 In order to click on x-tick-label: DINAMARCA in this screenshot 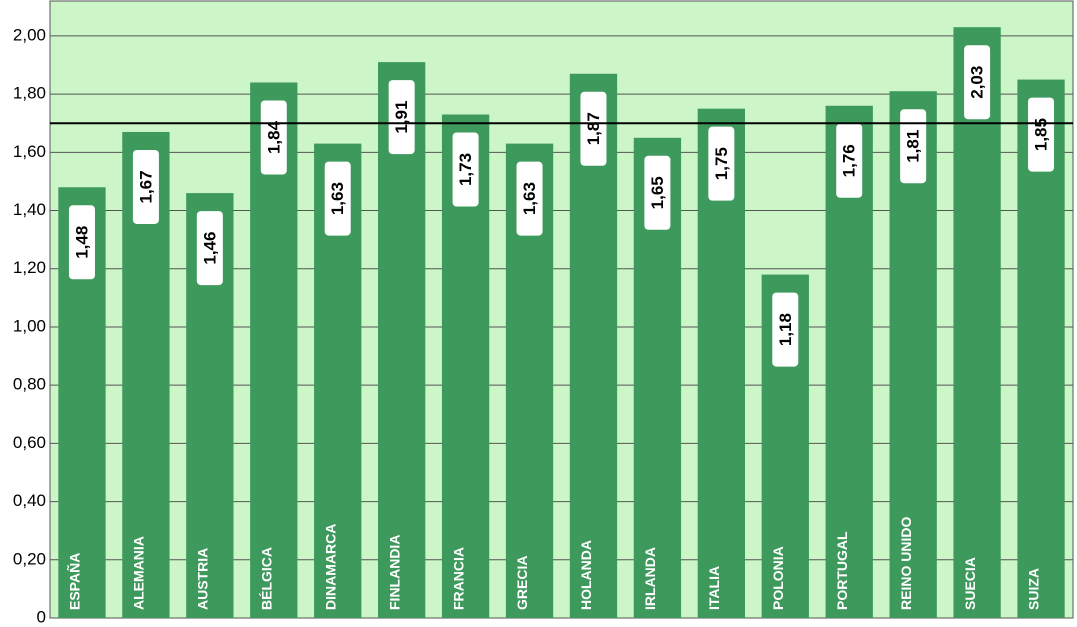, I will do `click(330, 567)`.